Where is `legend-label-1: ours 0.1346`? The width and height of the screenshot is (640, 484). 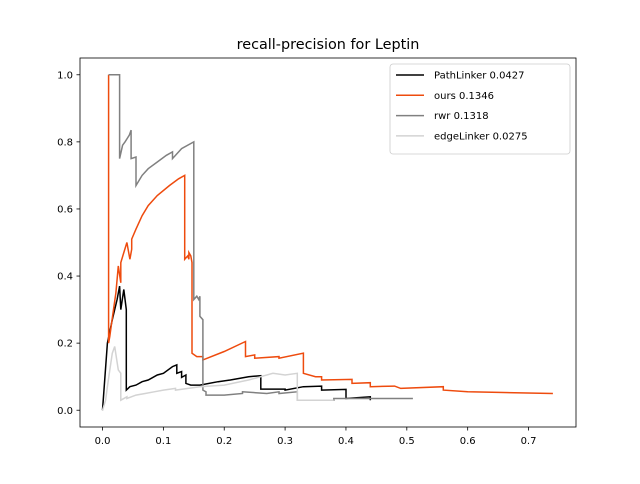
legend-label-1: ours 0.1346 is located at coordinates (464, 96).